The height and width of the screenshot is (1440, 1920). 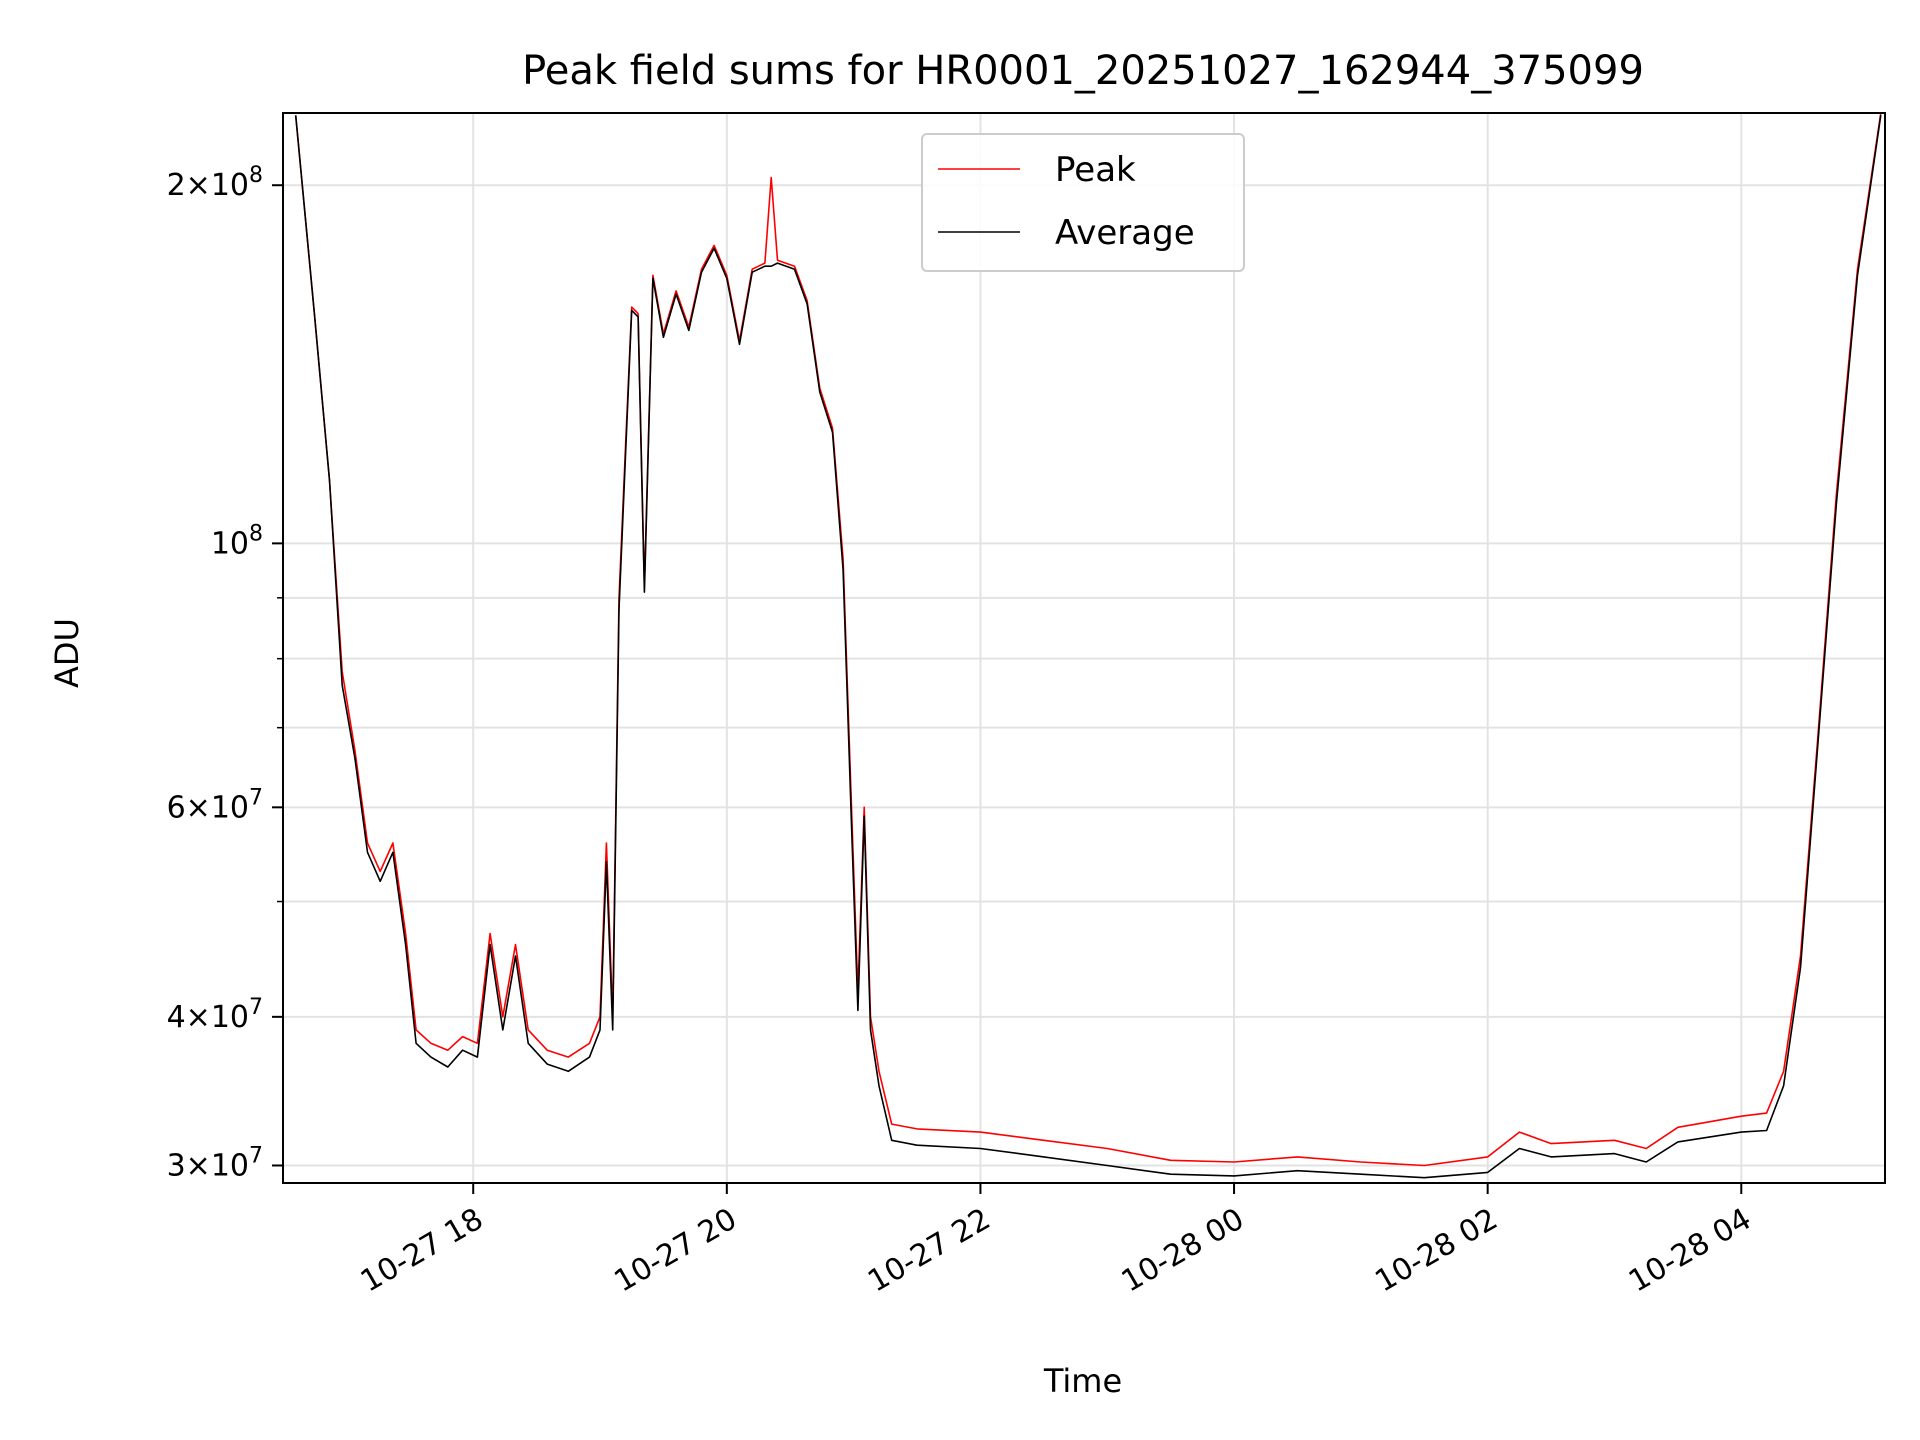 I want to click on x-axis-label: Time, so click(x=1082, y=1381).